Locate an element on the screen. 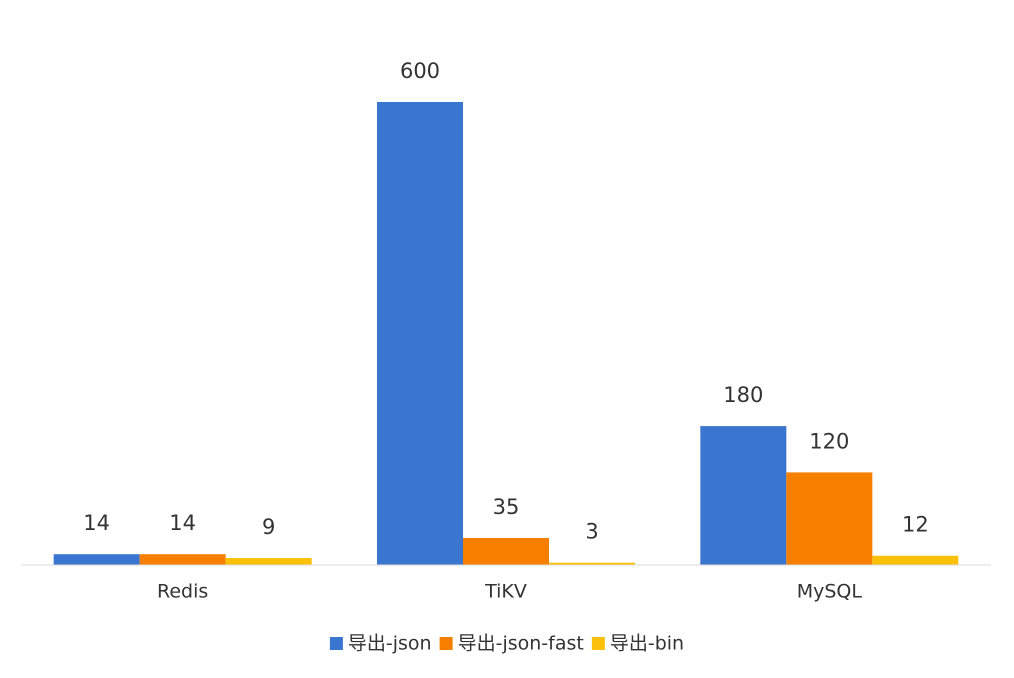 Image resolution: width=1014 pixels, height=678 pixels. data-label: 180 is located at coordinates (743, 395).